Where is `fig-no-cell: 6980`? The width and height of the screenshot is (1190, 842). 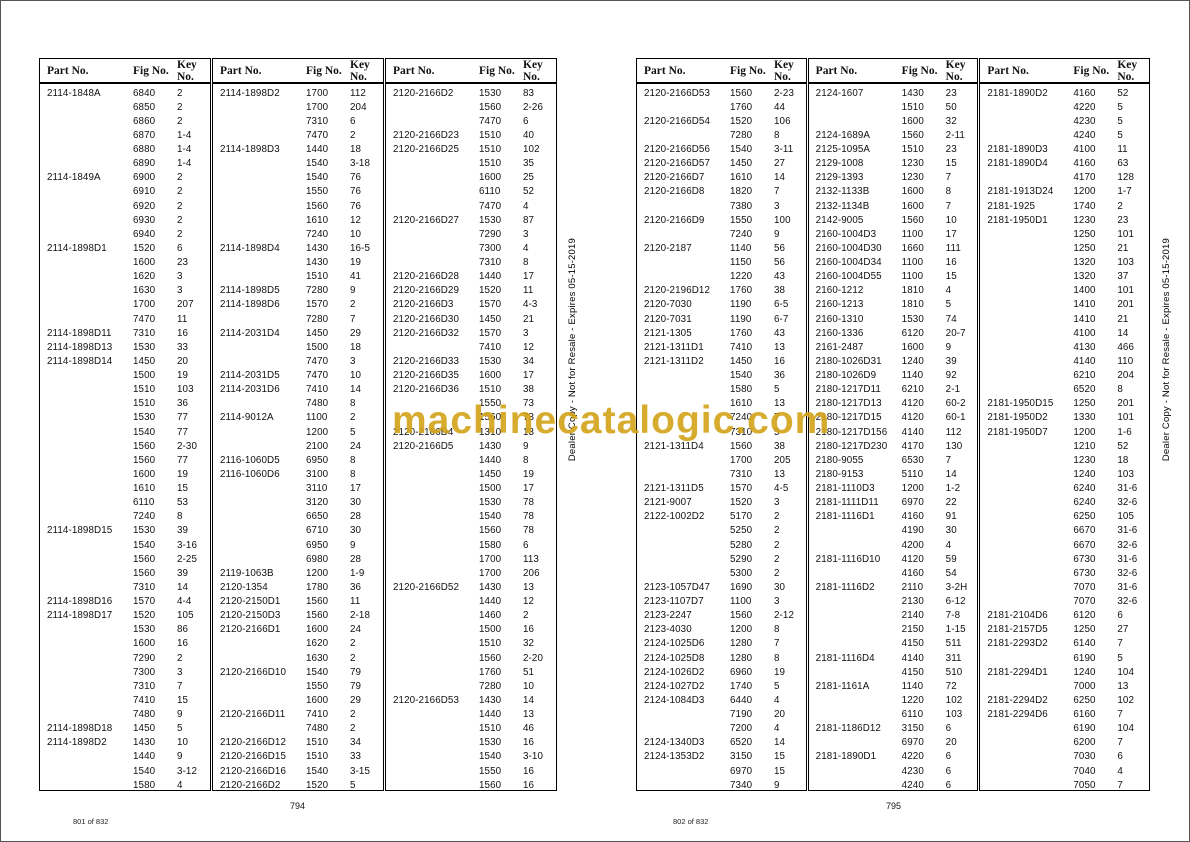
fig-no-cell: 6980 is located at coordinates (317, 559).